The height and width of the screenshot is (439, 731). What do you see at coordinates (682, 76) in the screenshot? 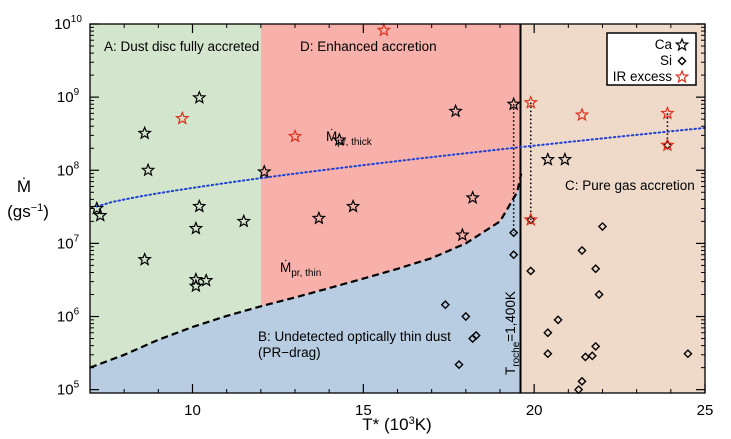
I see `legend-marker-ir-excess` at bounding box center [682, 76].